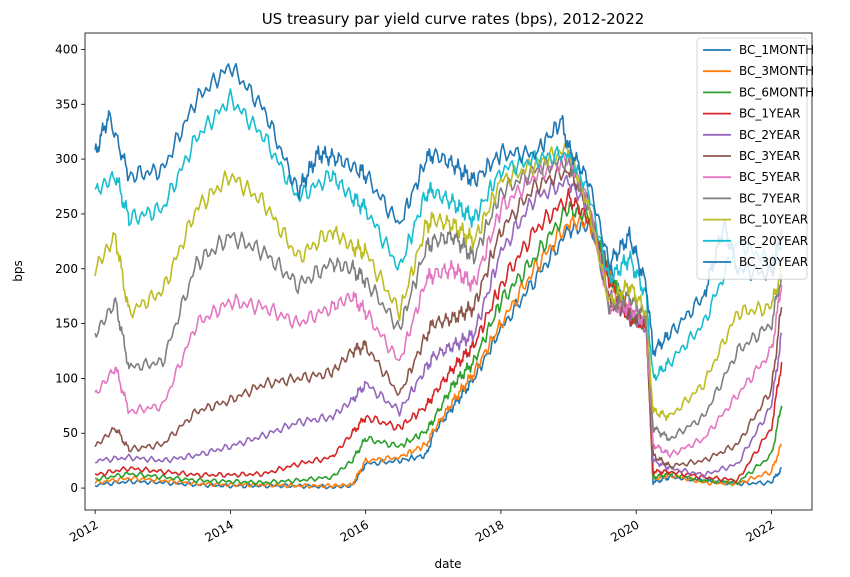 This screenshot has width=850, height=577. I want to click on x-tick-label: 2022, so click(759, 530).